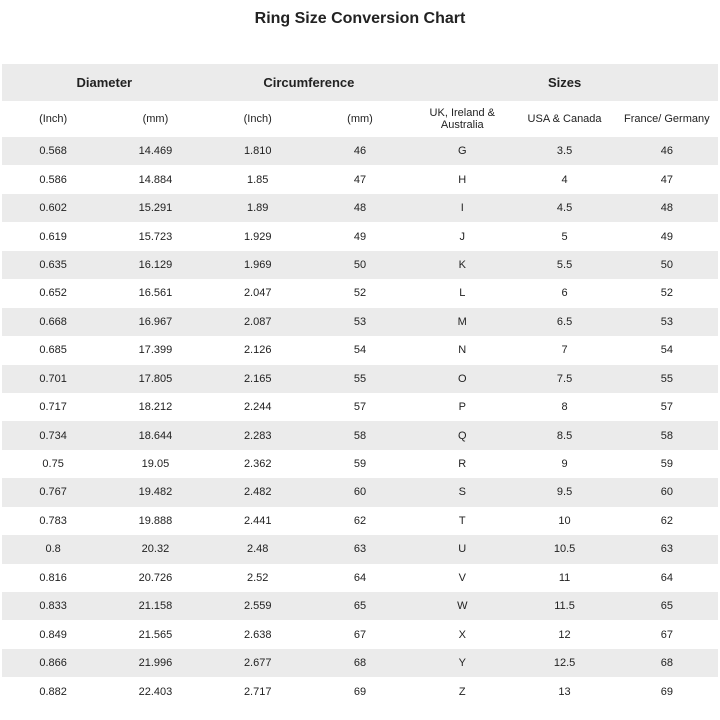 Image resolution: width=720 pixels, height=720 pixels. I want to click on table-cell: 15.723, so click(155, 236).